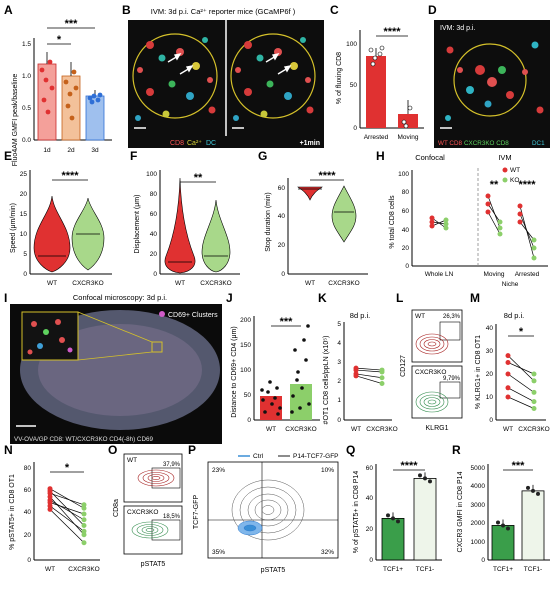 The height and width of the screenshot is (591, 553). I want to click on gate, so click(166, 530).